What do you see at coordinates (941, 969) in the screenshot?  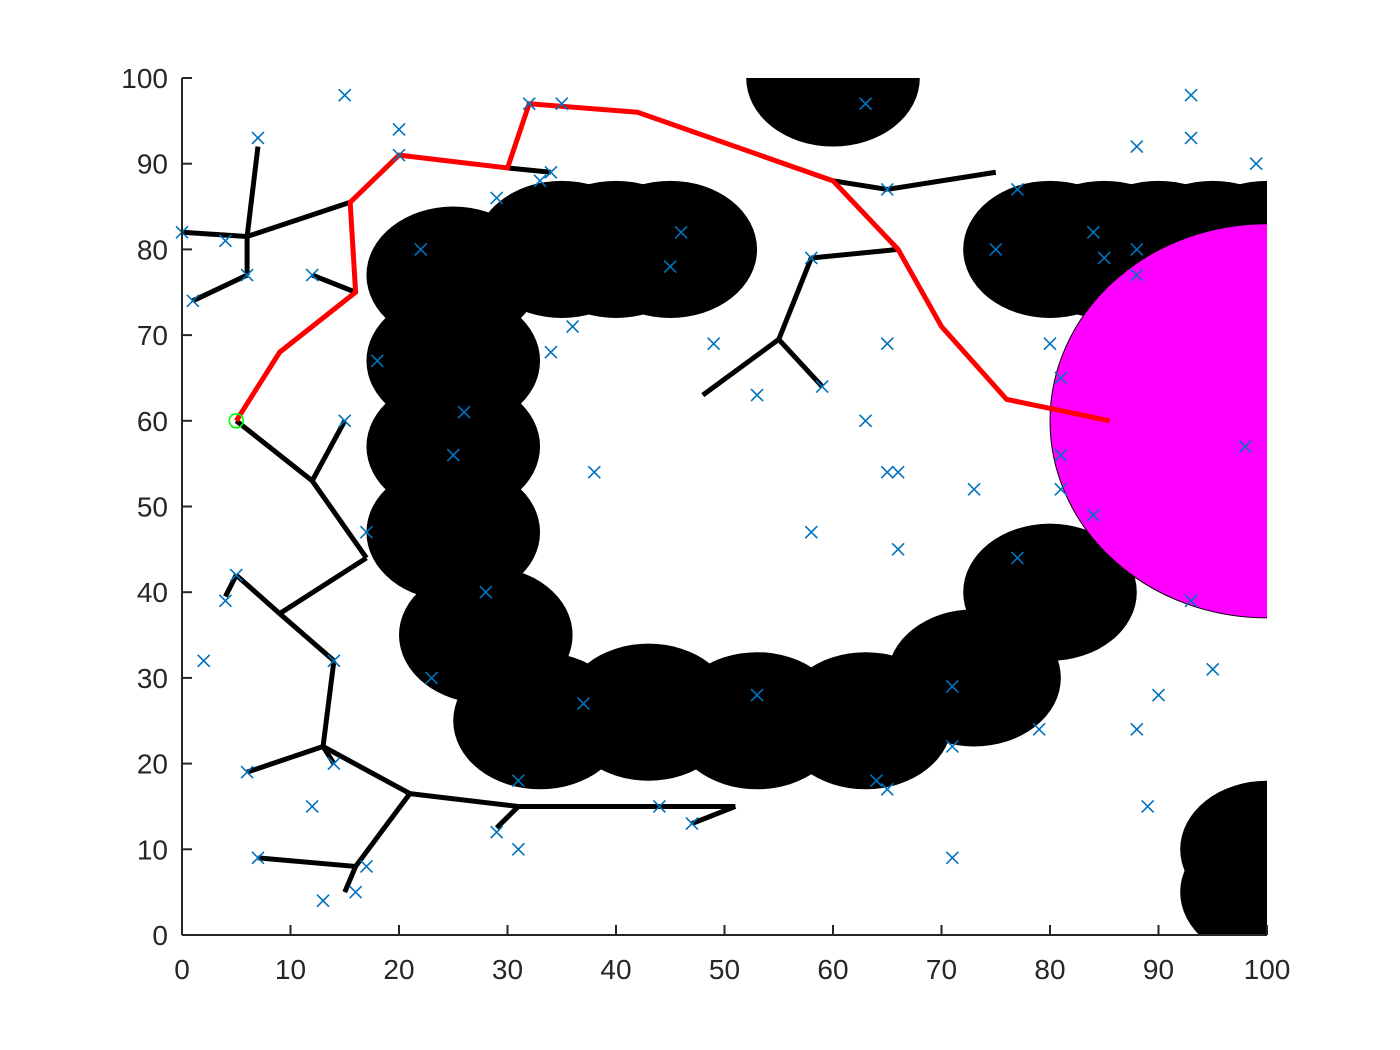 I see `x-tick-label: 70` at bounding box center [941, 969].